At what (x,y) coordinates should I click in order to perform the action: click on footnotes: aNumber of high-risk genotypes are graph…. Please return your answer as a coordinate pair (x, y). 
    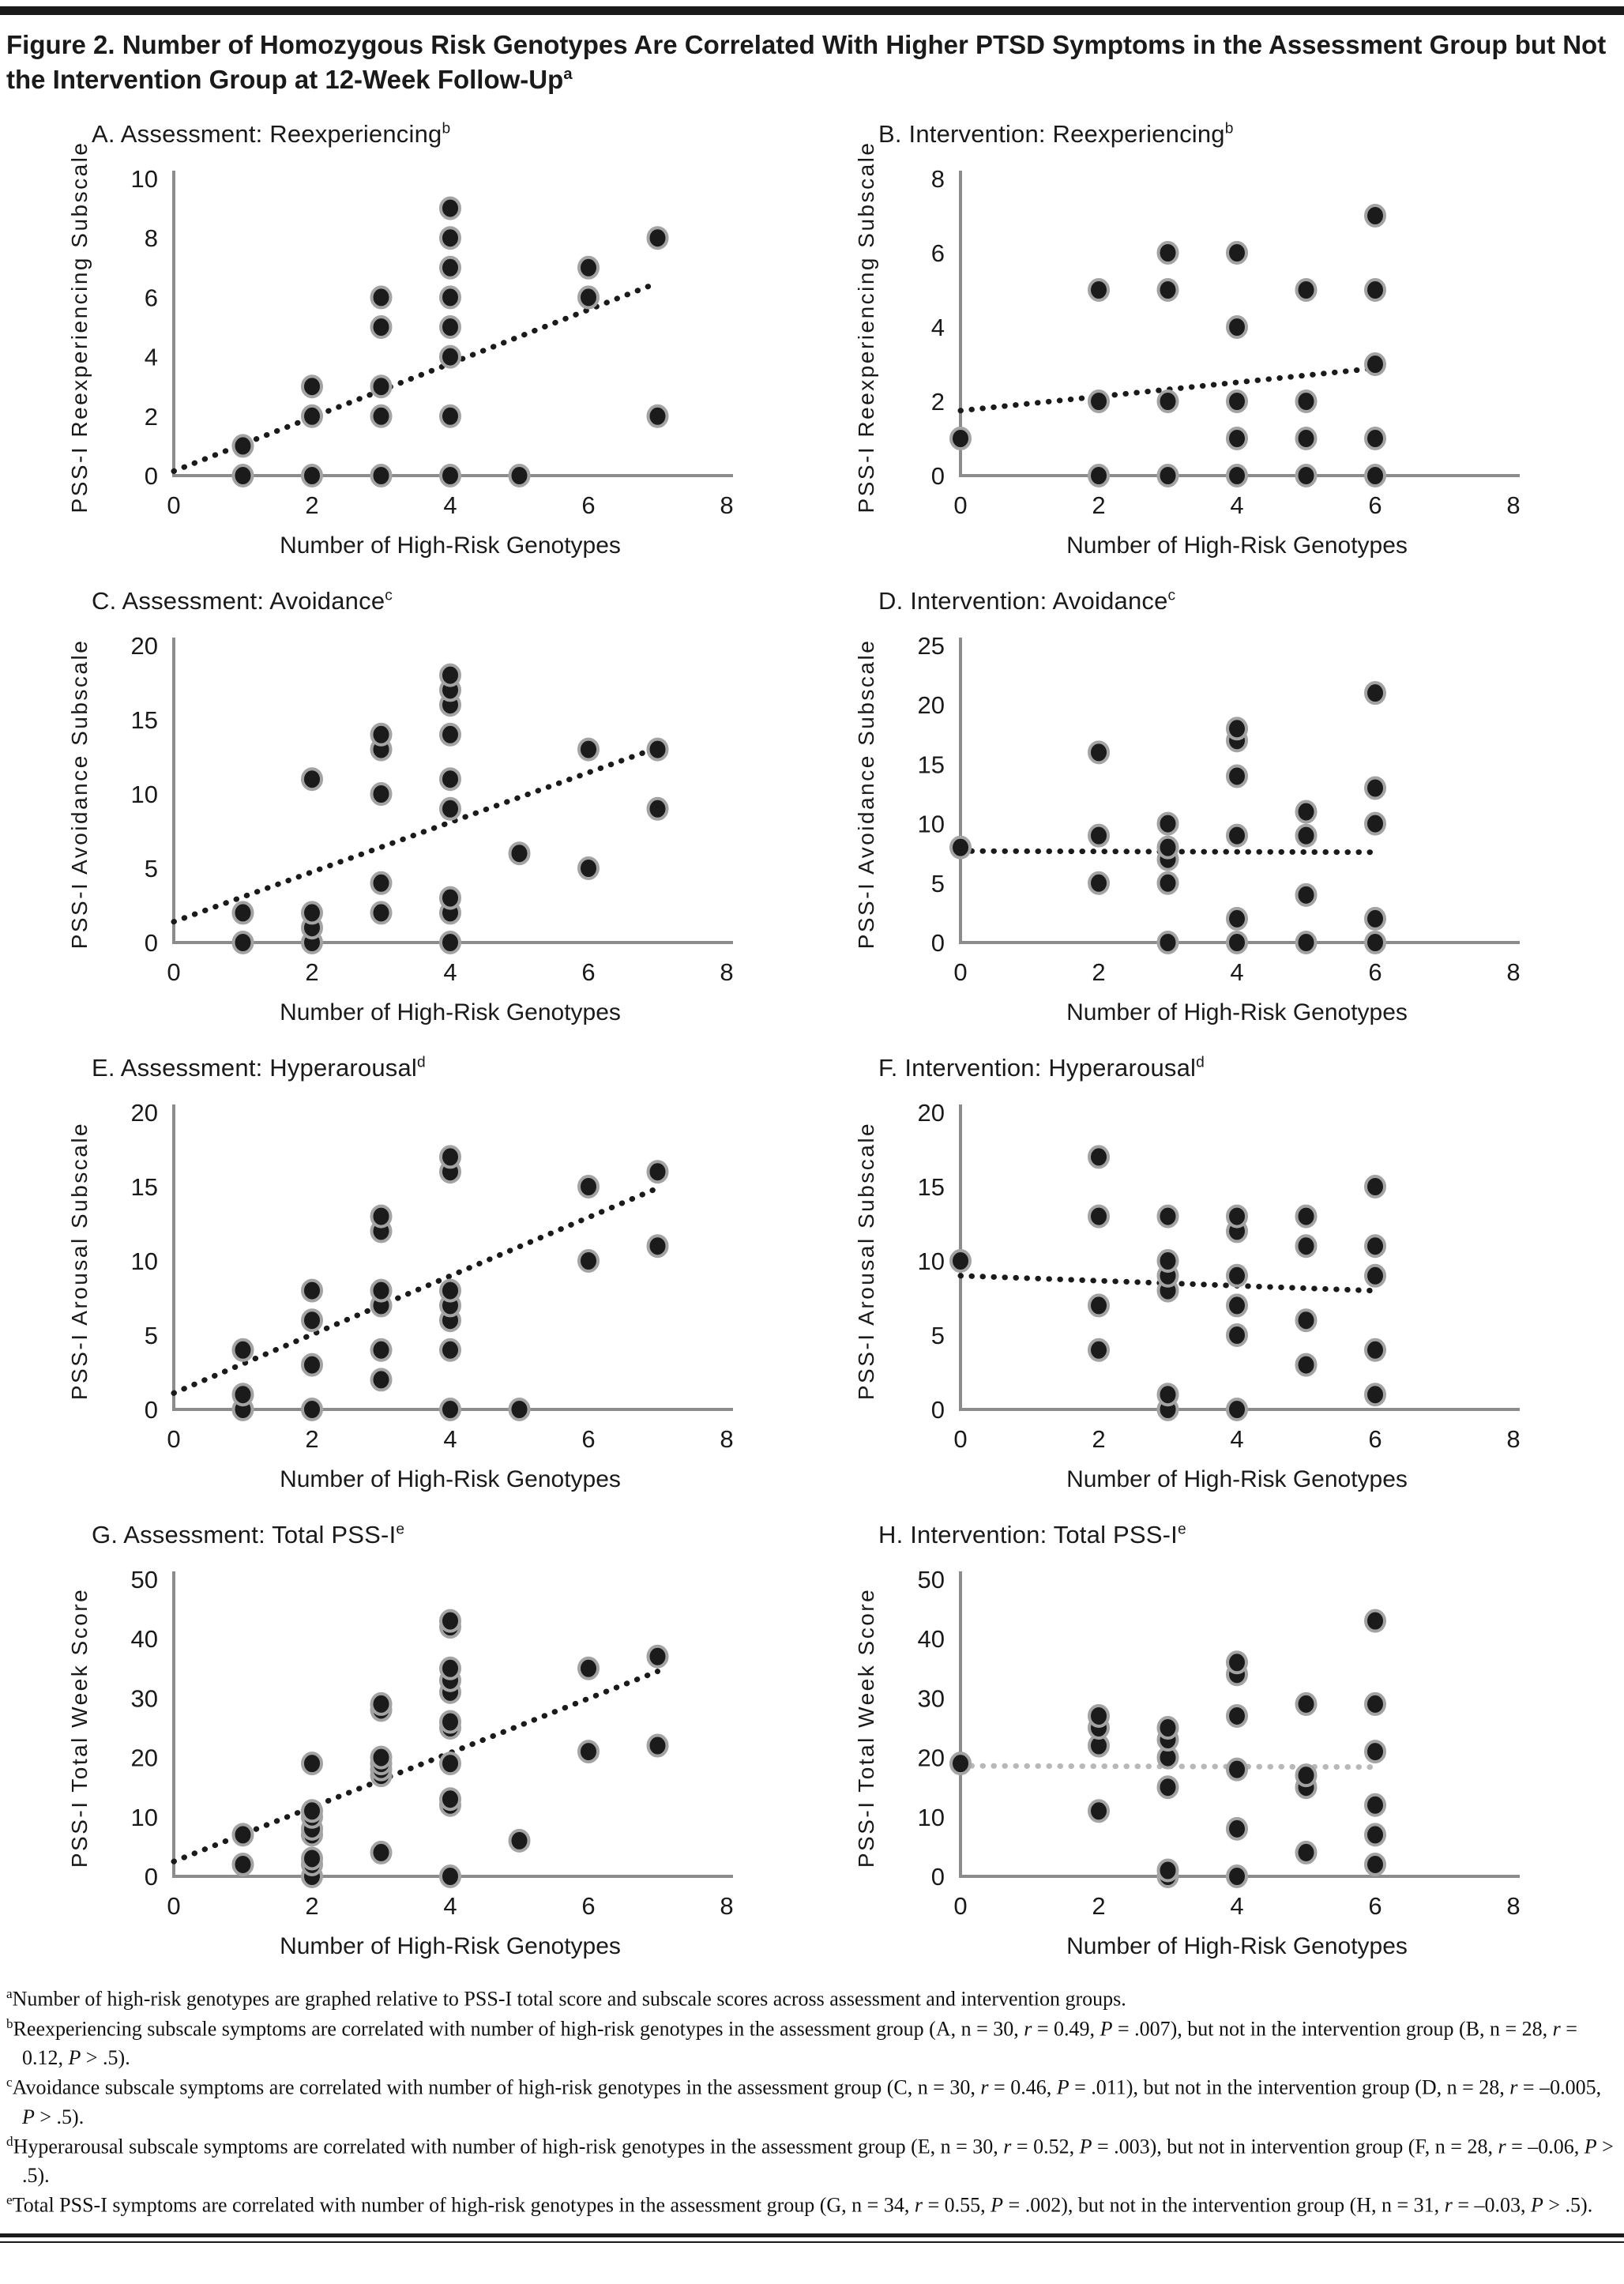
    Looking at the image, I should click on (810, 2103).